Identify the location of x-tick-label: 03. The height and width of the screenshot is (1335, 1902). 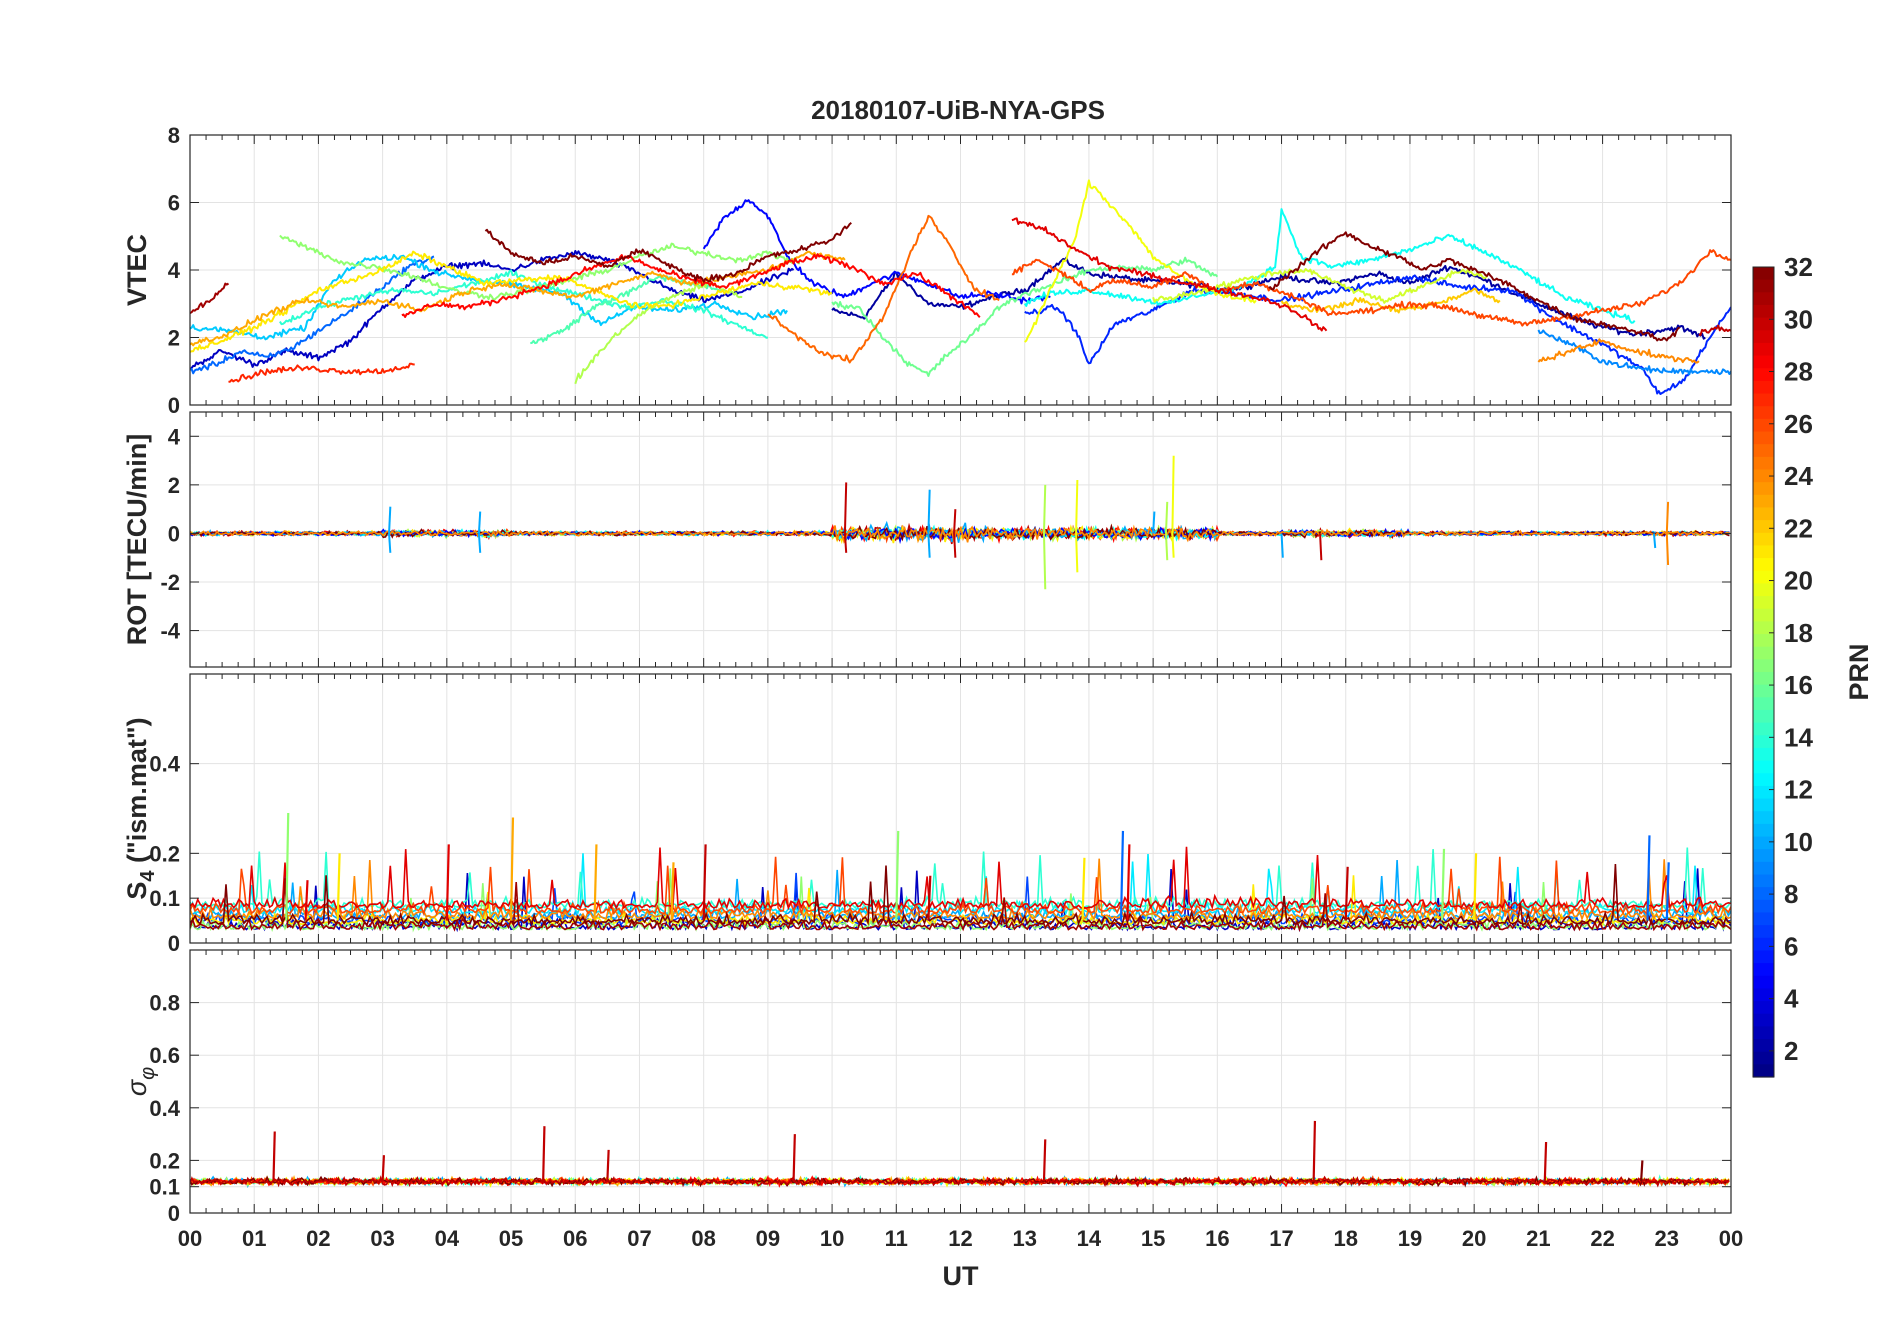
(382, 1238).